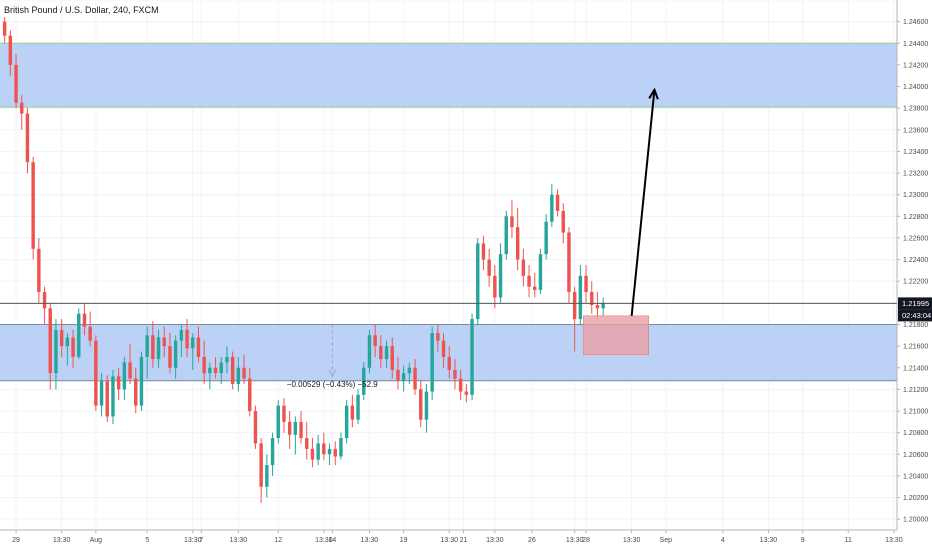  Describe the element at coordinates (915, 303) in the screenshot. I see `price-badge` at that location.